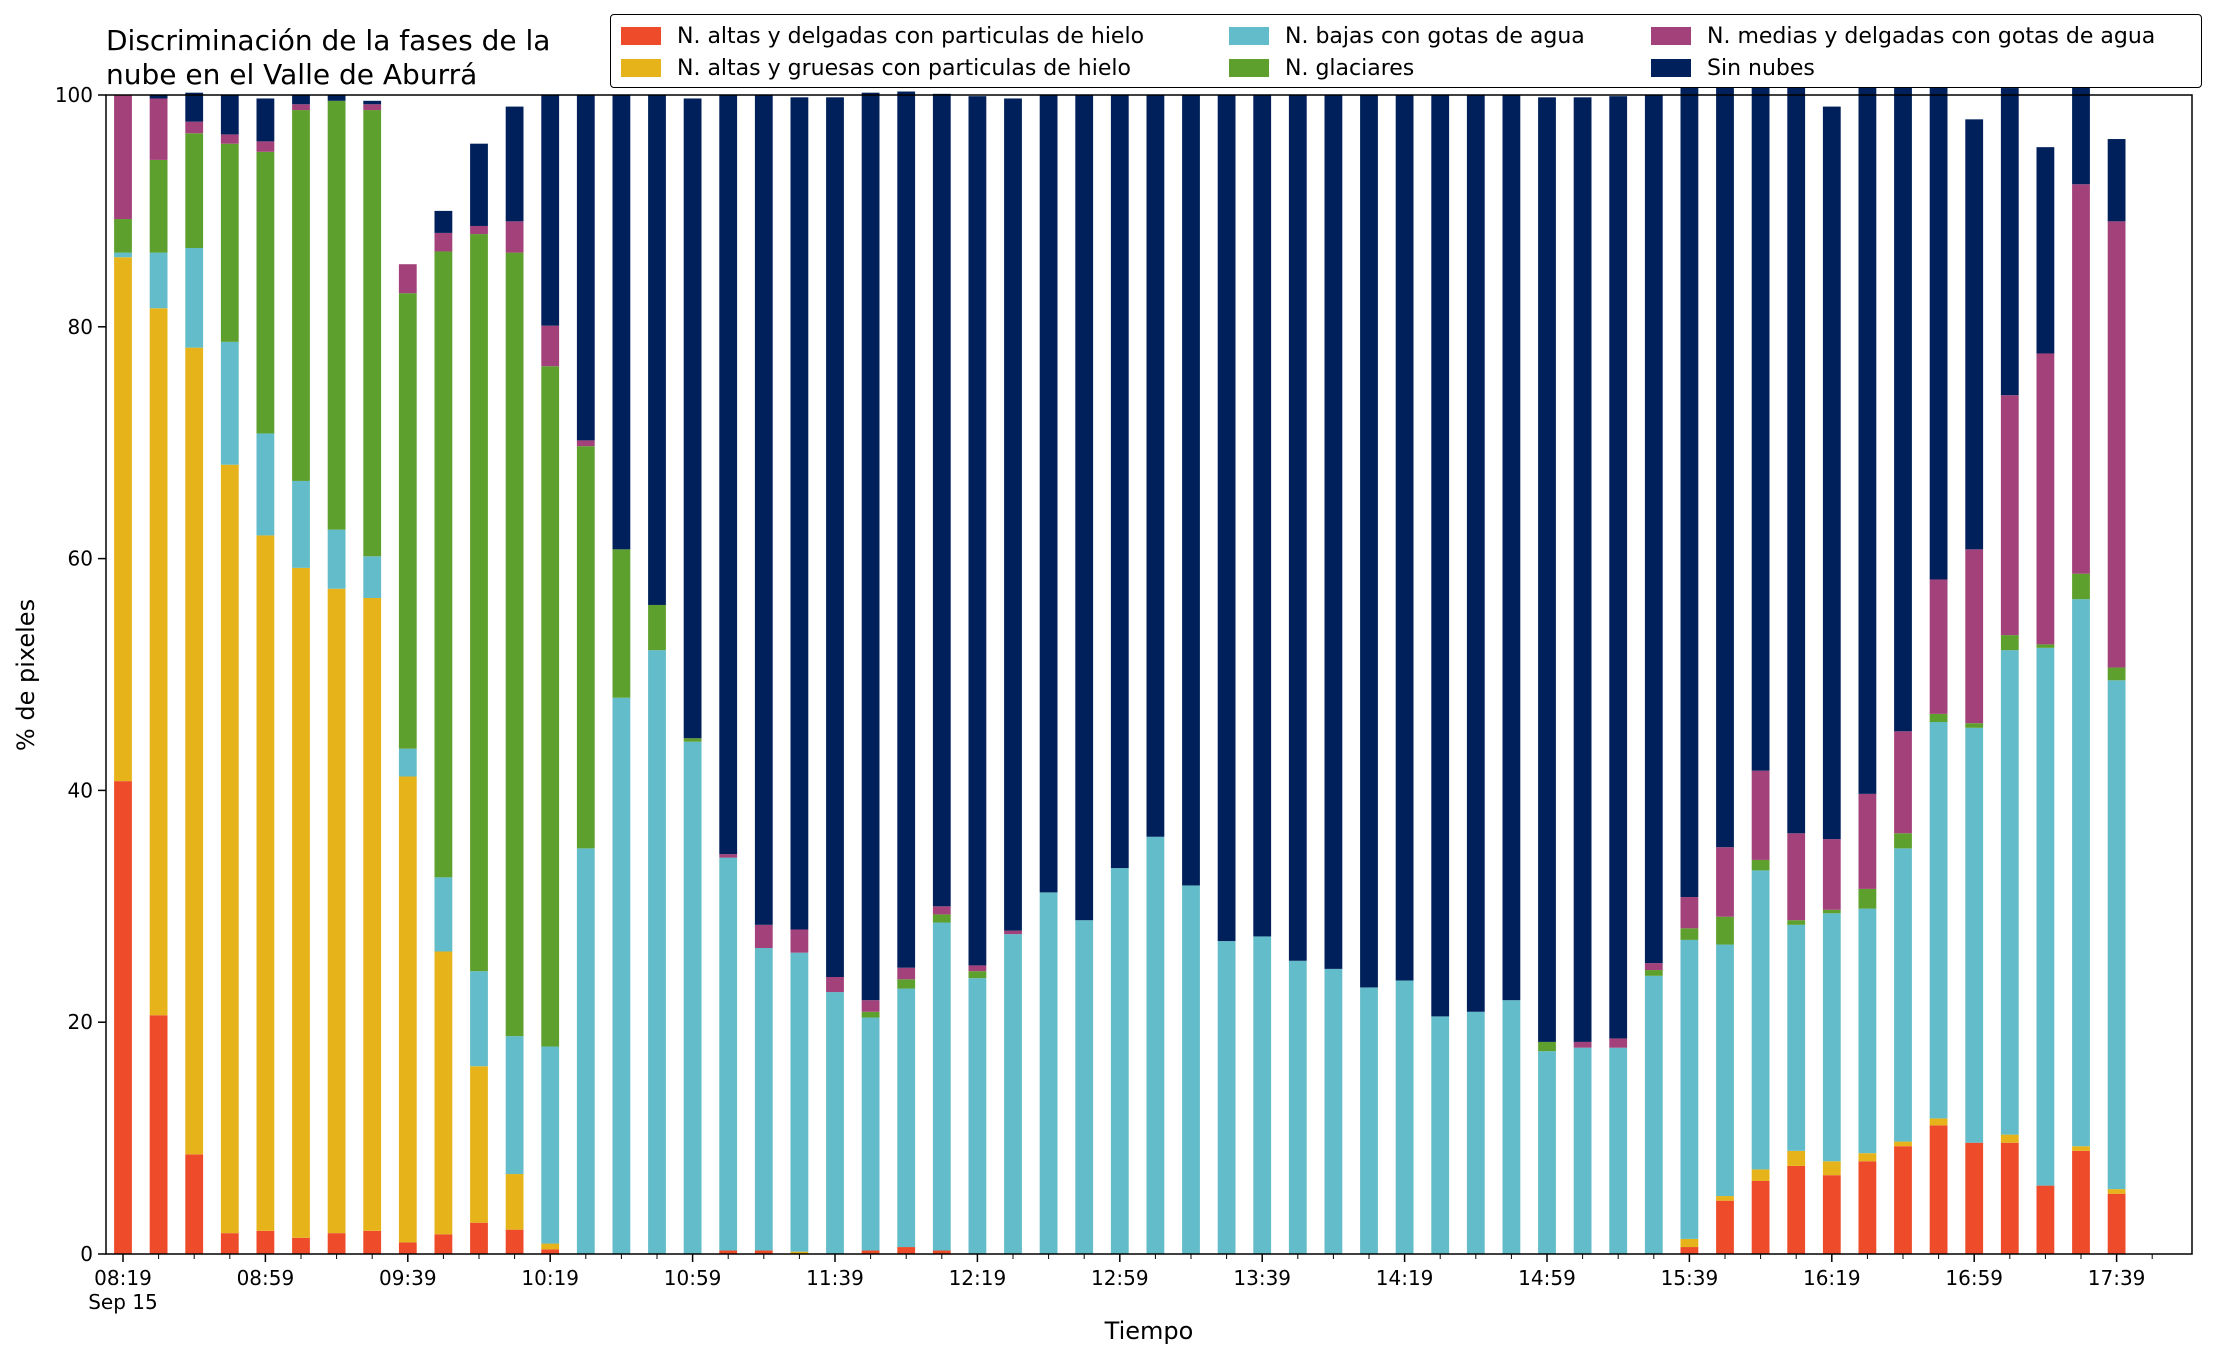 This screenshot has width=2216, height=1355. What do you see at coordinates (1405, 1278) in the screenshot?
I see `x-tick-label: 14:19` at bounding box center [1405, 1278].